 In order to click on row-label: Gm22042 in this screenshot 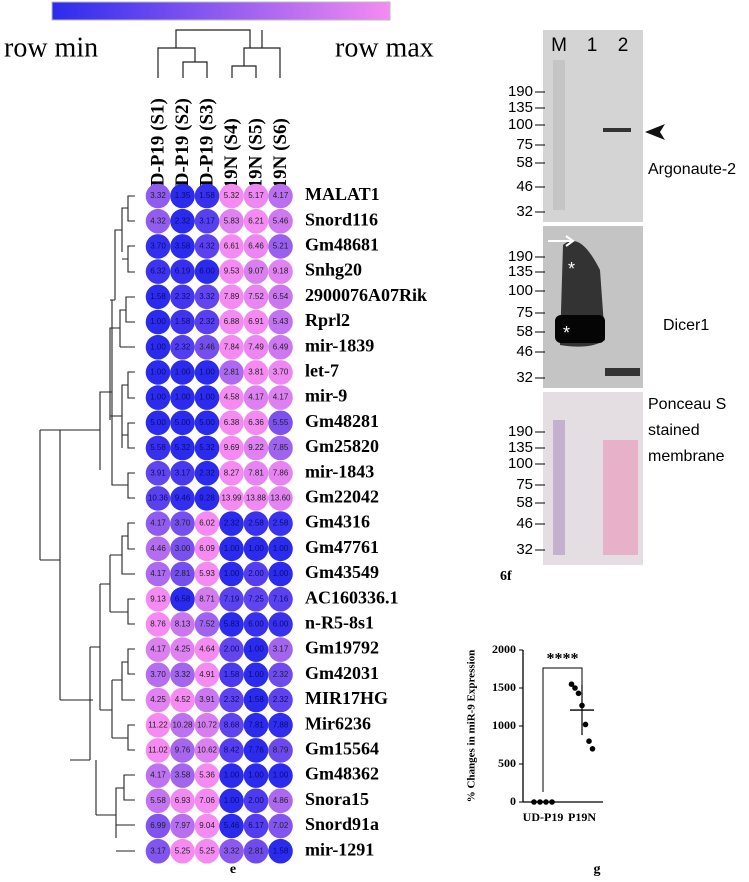, I will do `click(342, 497)`.